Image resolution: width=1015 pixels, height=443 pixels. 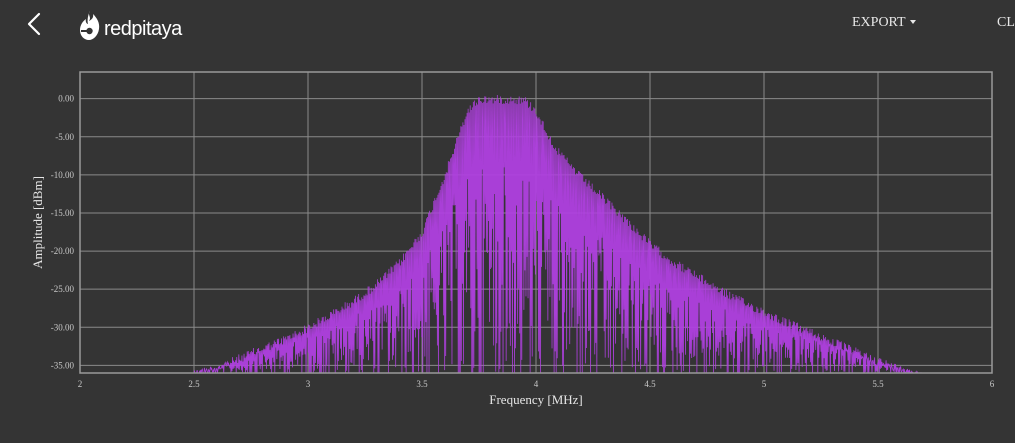 I want to click on x-tick-label: 3, so click(x=308, y=384).